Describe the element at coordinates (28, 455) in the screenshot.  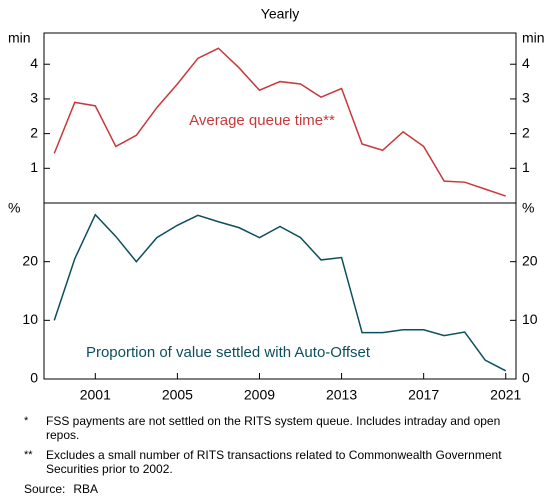
I see `footnote-marker: **` at that location.